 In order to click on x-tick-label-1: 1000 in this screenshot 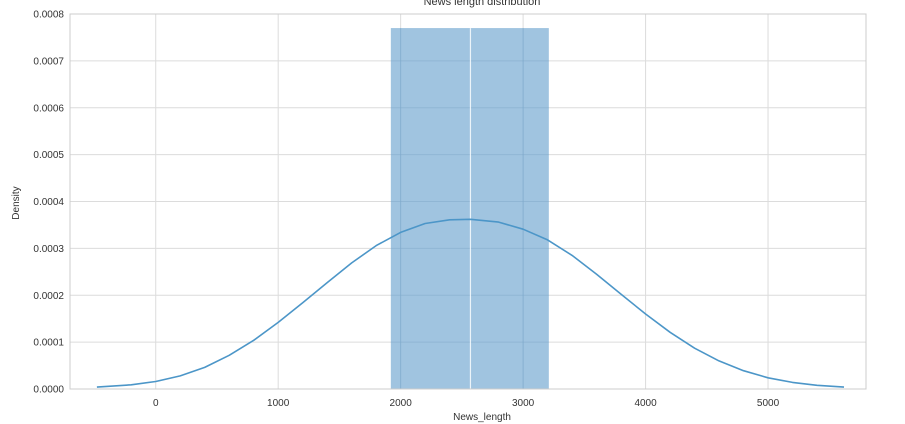, I will do `click(278, 403)`.